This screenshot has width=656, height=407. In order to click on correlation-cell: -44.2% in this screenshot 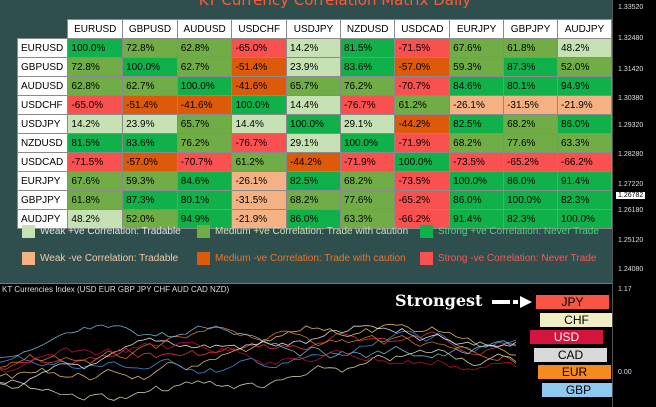, I will do `click(422, 124)`.